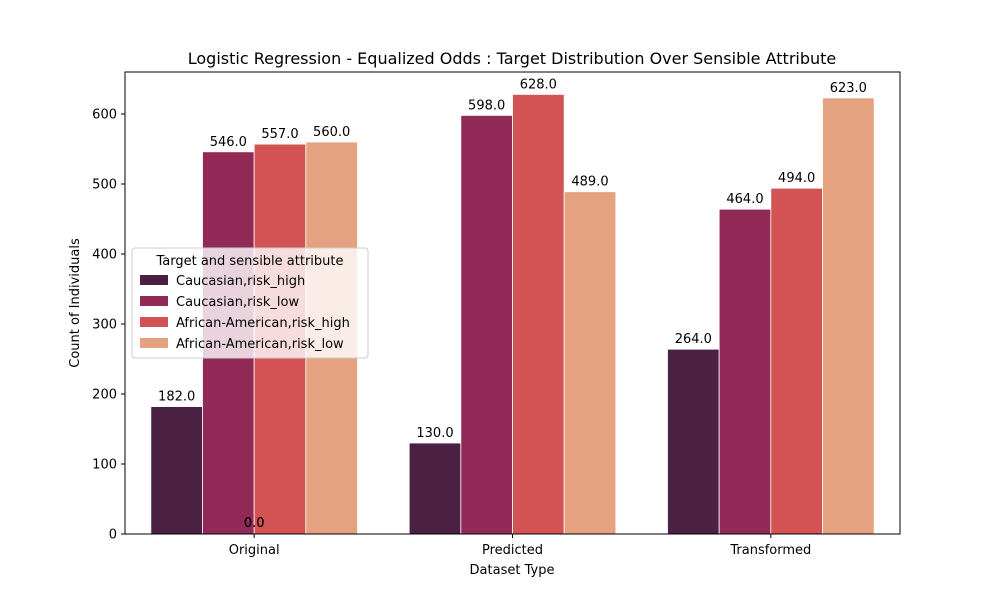 The image size is (1000, 600). I want to click on legend-item-label: Caucasian,risk_low, so click(237, 302).